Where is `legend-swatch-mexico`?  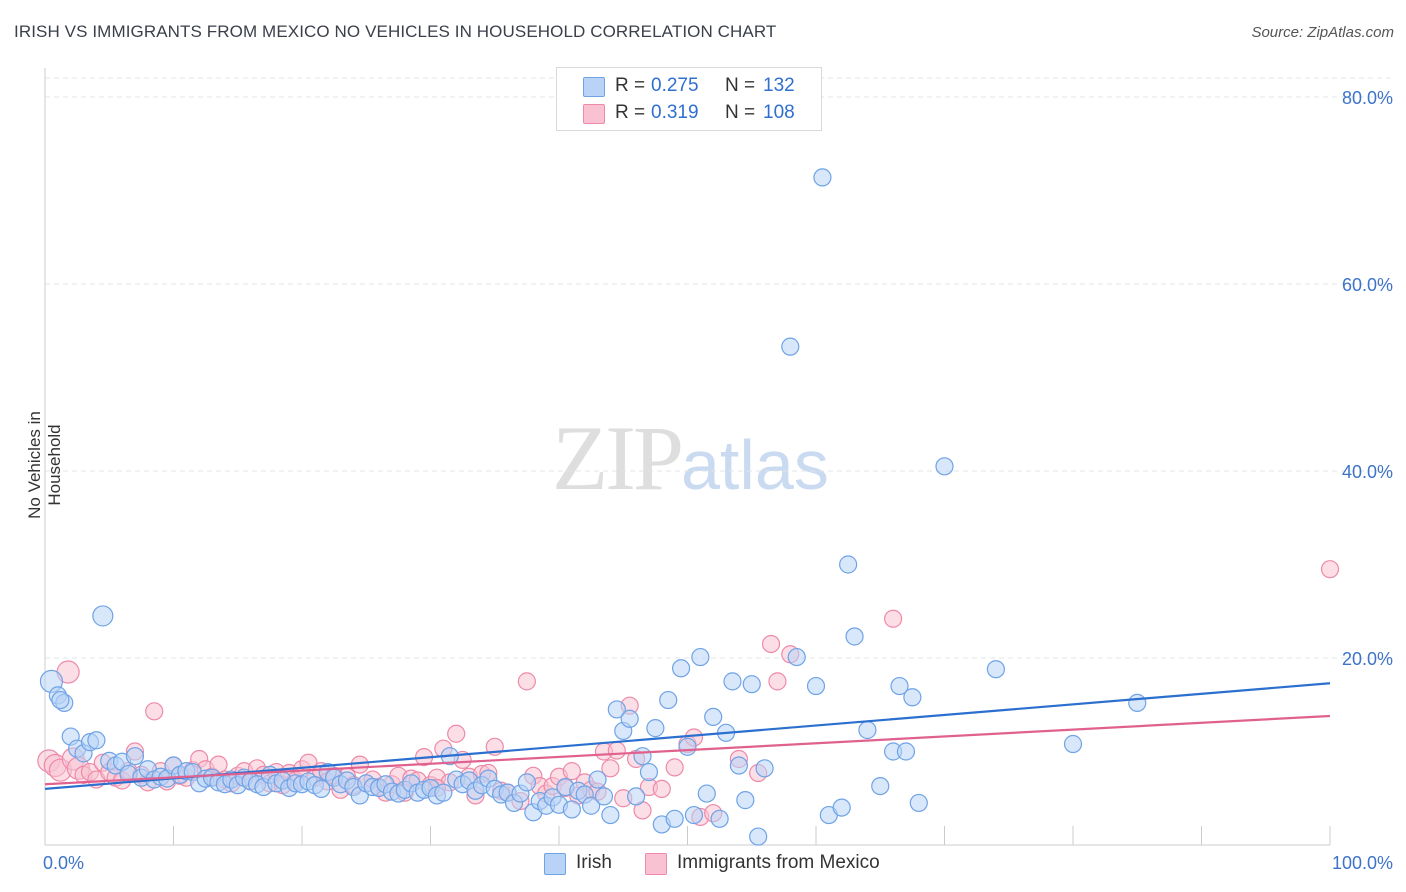 legend-swatch-mexico is located at coordinates (594, 114).